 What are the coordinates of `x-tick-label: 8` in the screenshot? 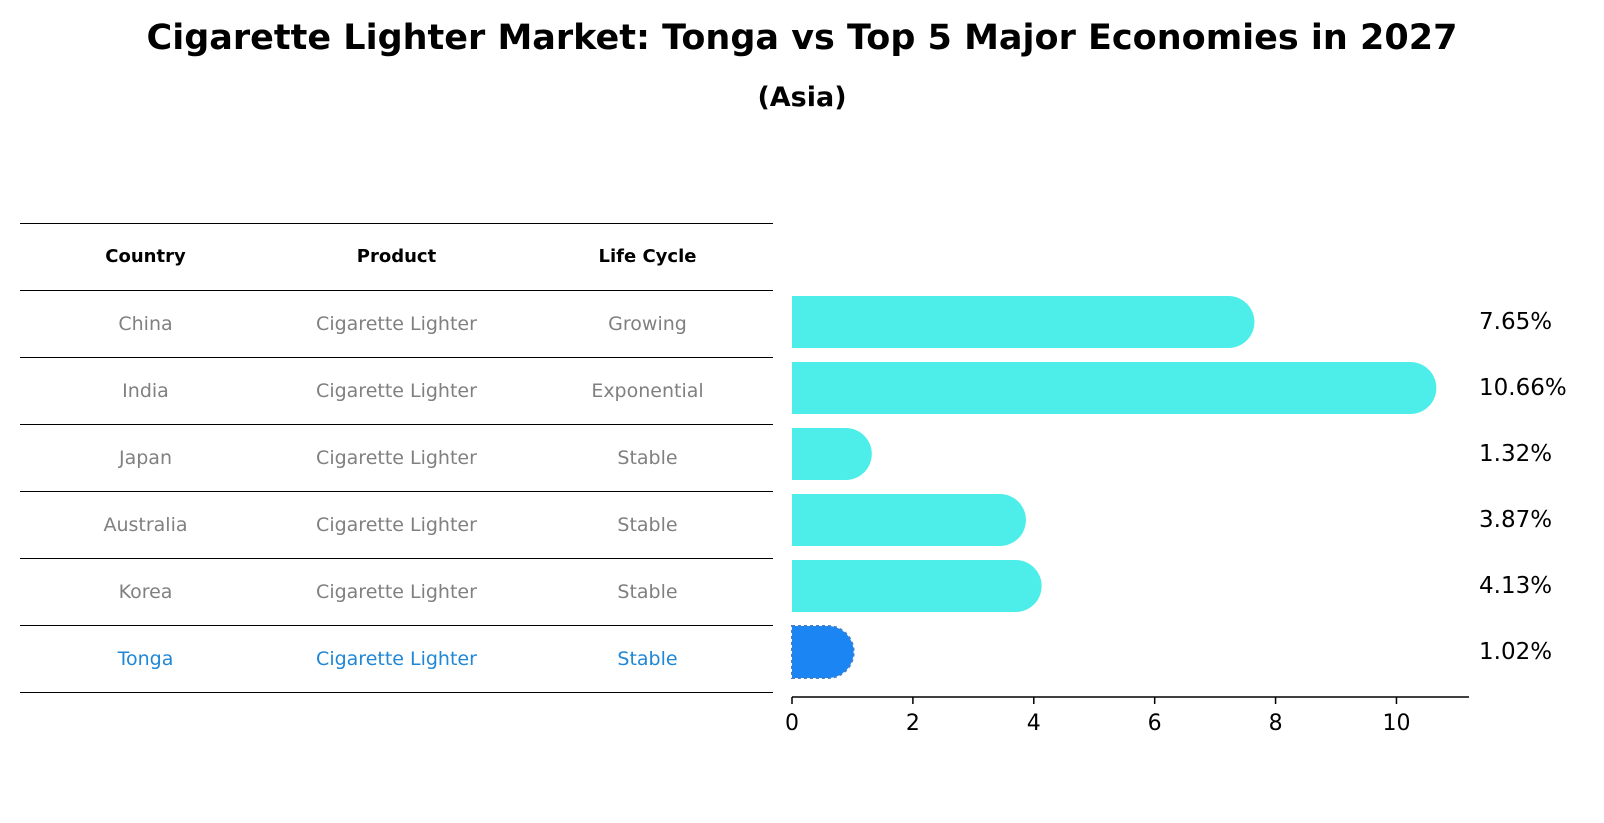 It's located at (1276, 723).